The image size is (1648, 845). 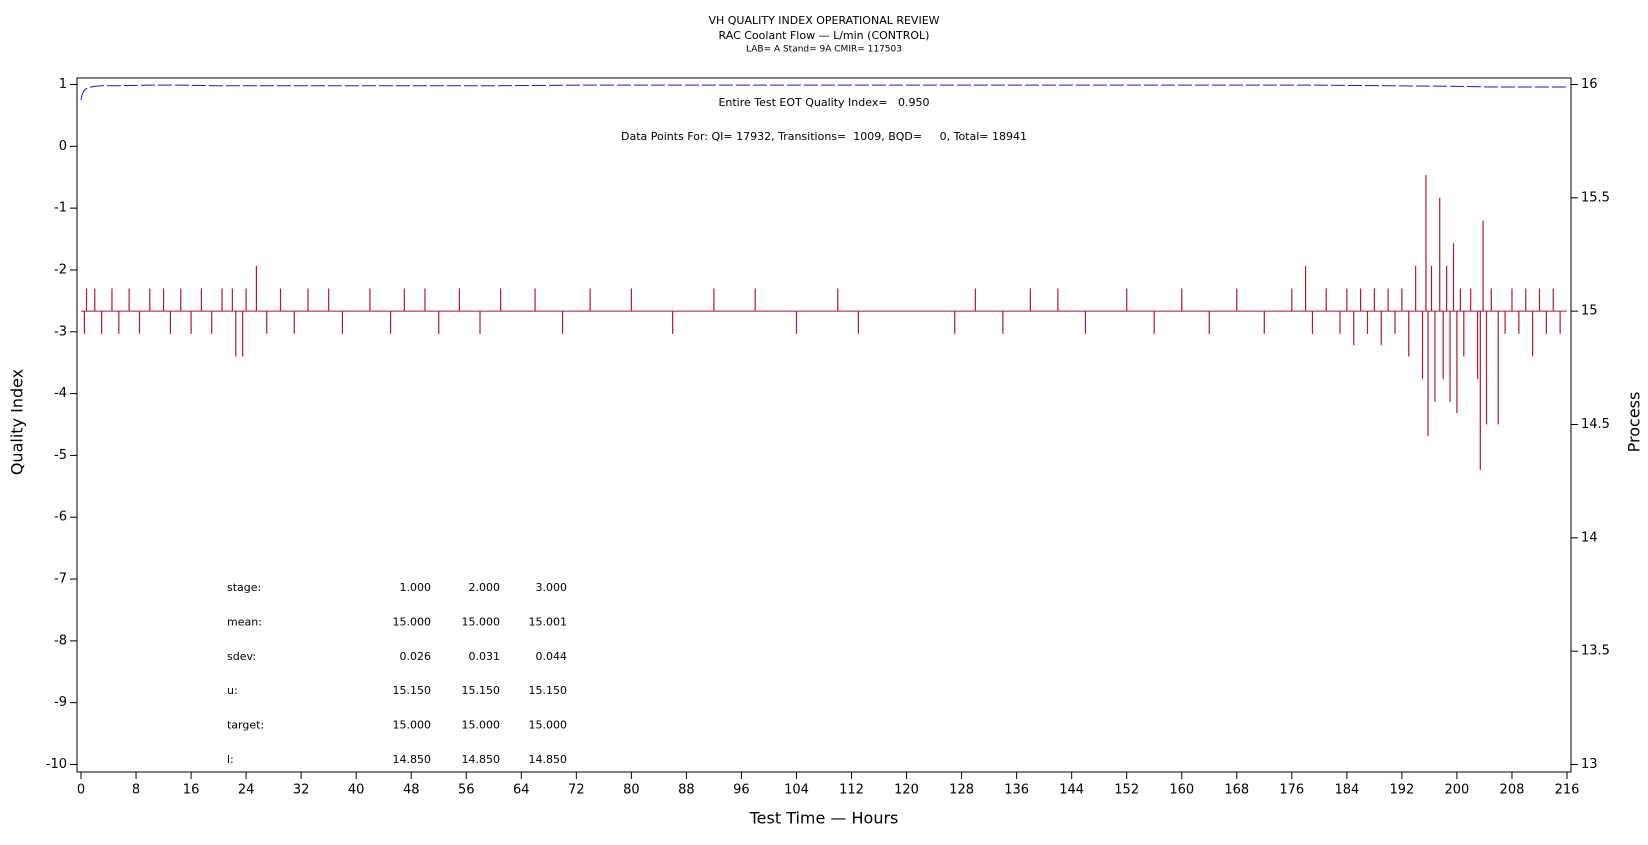 What do you see at coordinates (60, 269) in the screenshot?
I see `y-tick-label: -2` at bounding box center [60, 269].